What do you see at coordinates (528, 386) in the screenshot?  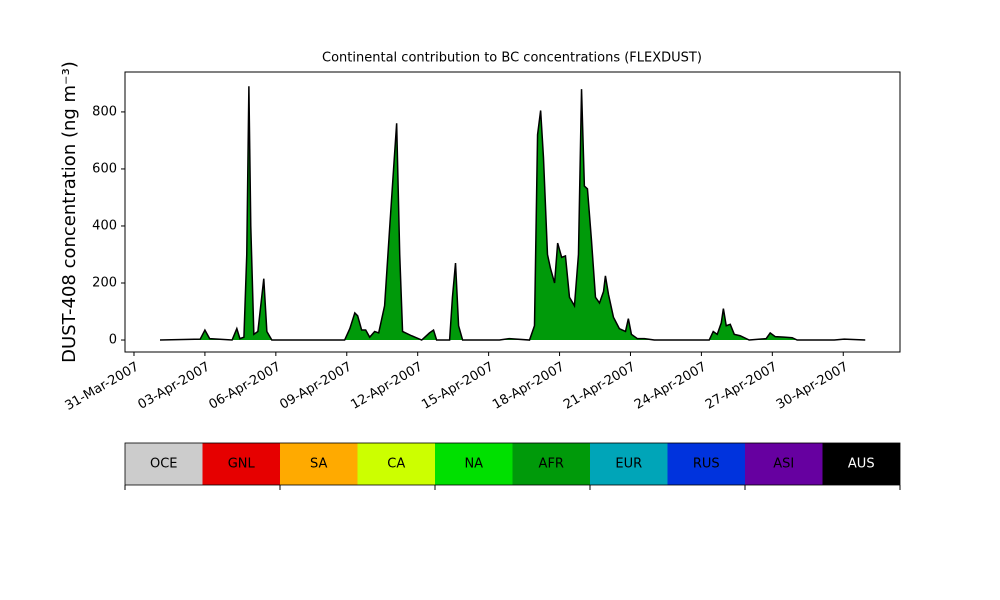 I see `x-tick-label: 18-Apr-2007` at bounding box center [528, 386].